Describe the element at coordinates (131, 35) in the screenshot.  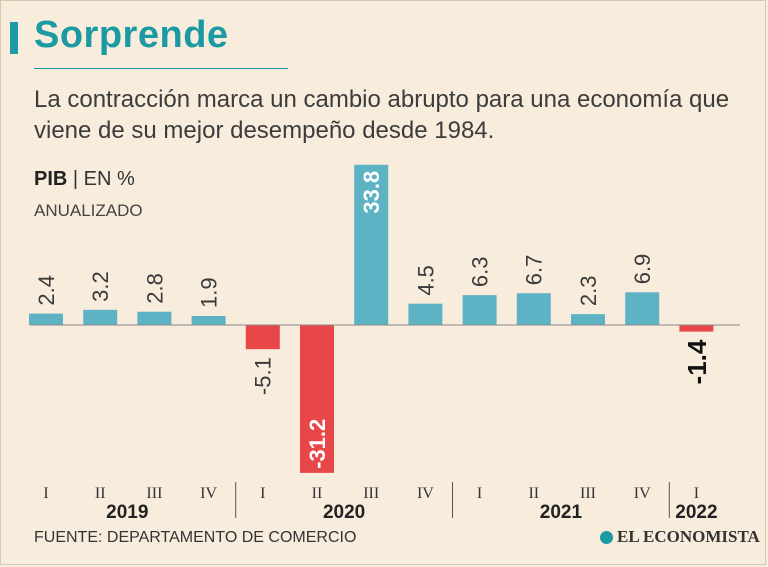
I see `chart-title: Sorprende` at that location.